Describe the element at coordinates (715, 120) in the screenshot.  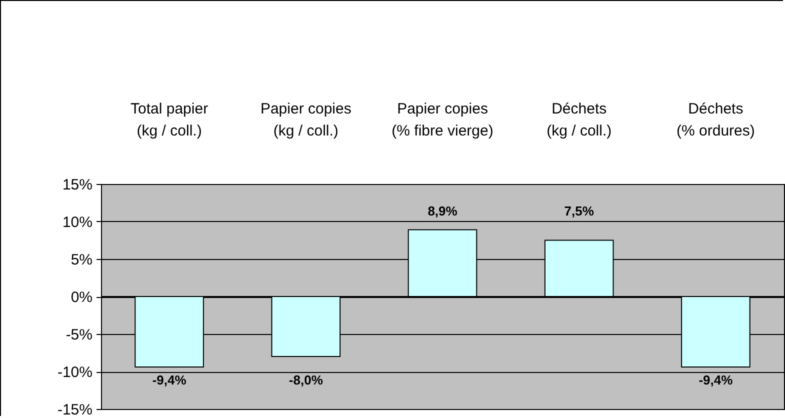
I see `x-tick-label: Déchets (% ordures)` at that location.